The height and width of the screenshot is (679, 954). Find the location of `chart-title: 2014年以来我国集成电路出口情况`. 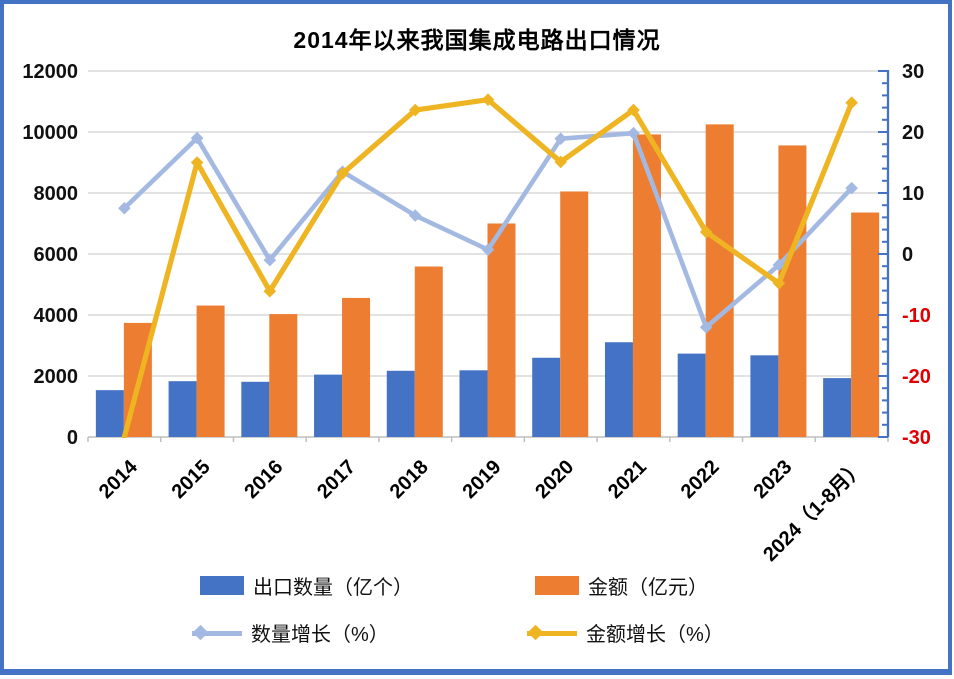

chart-title: 2014年以来我国集成电路出口情况 is located at coordinates (477, 40).